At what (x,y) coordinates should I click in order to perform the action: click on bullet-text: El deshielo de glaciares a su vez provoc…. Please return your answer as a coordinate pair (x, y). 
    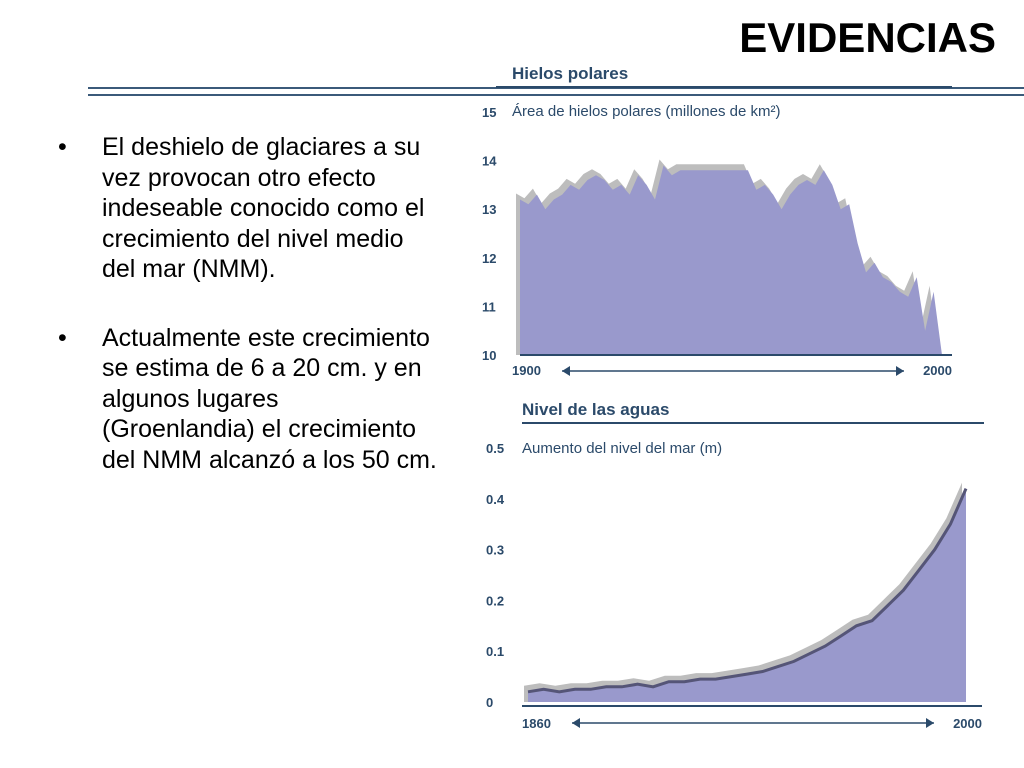
    Looking at the image, I should click on (263, 208).